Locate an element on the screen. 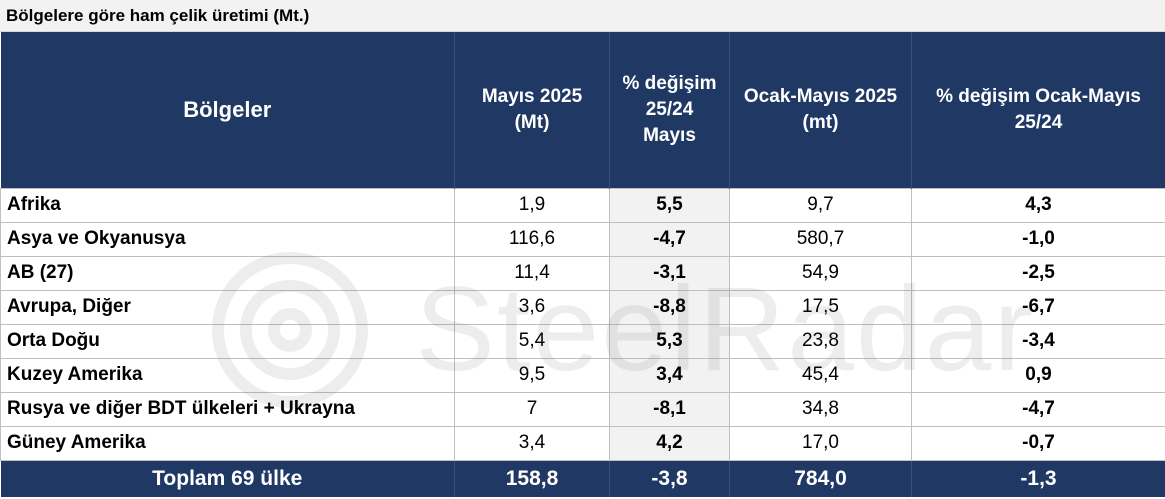 The height and width of the screenshot is (499, 1165). pct-may-value: 5,5 is located at coordinates (669, 205).